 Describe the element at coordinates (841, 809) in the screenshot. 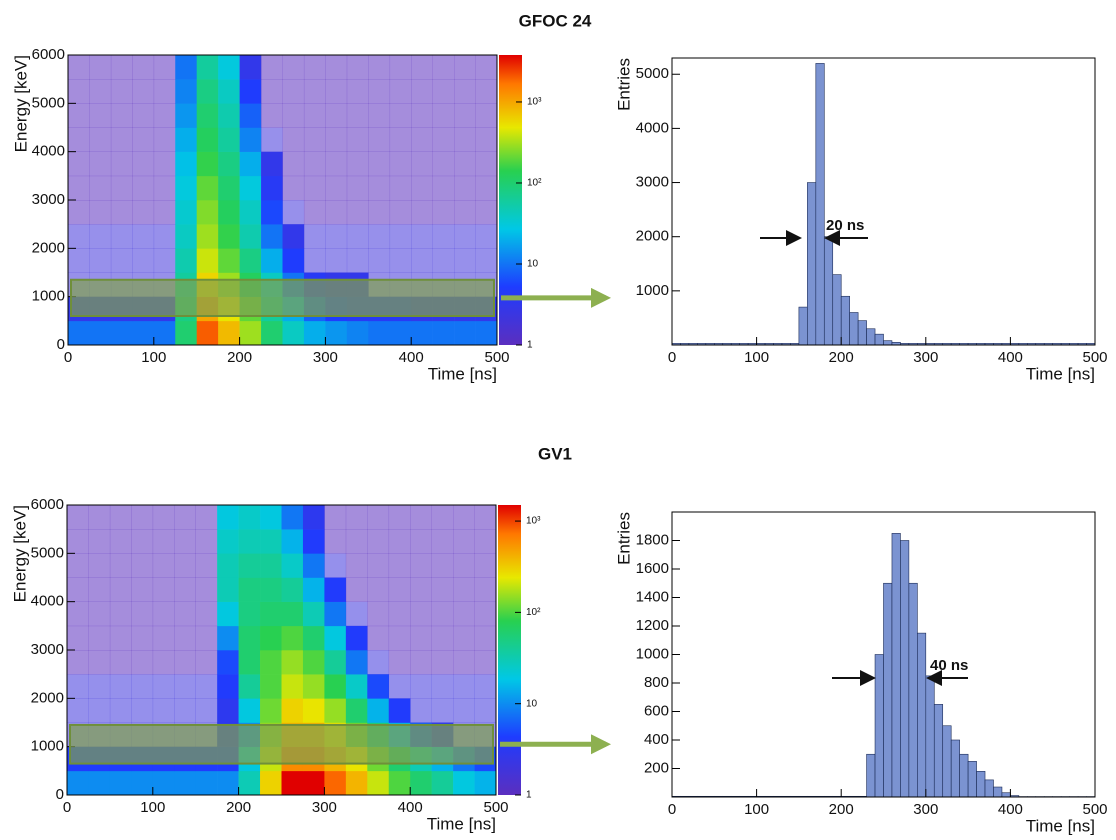

I see `x-tick-label: 200` at that location.